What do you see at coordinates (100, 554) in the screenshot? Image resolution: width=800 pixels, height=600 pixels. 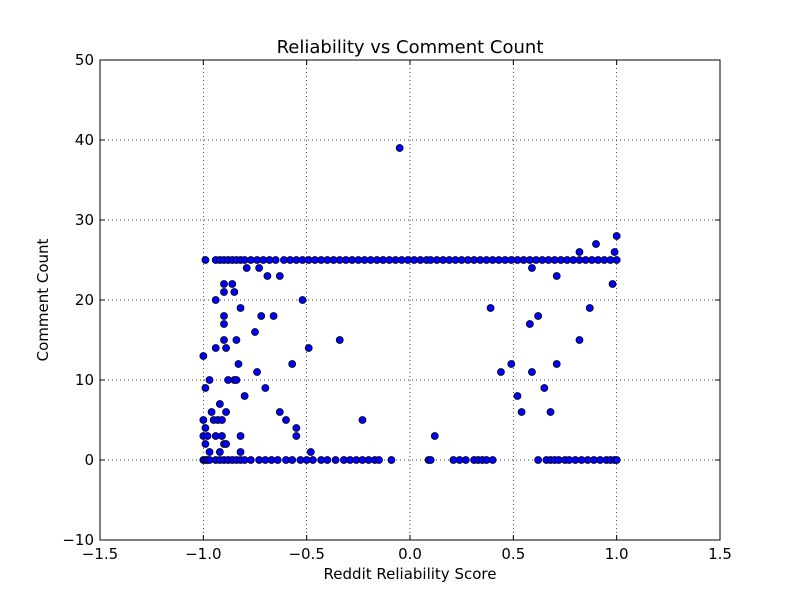 I see `x-tick-label: −1.5` at bounding box center [100, 554].